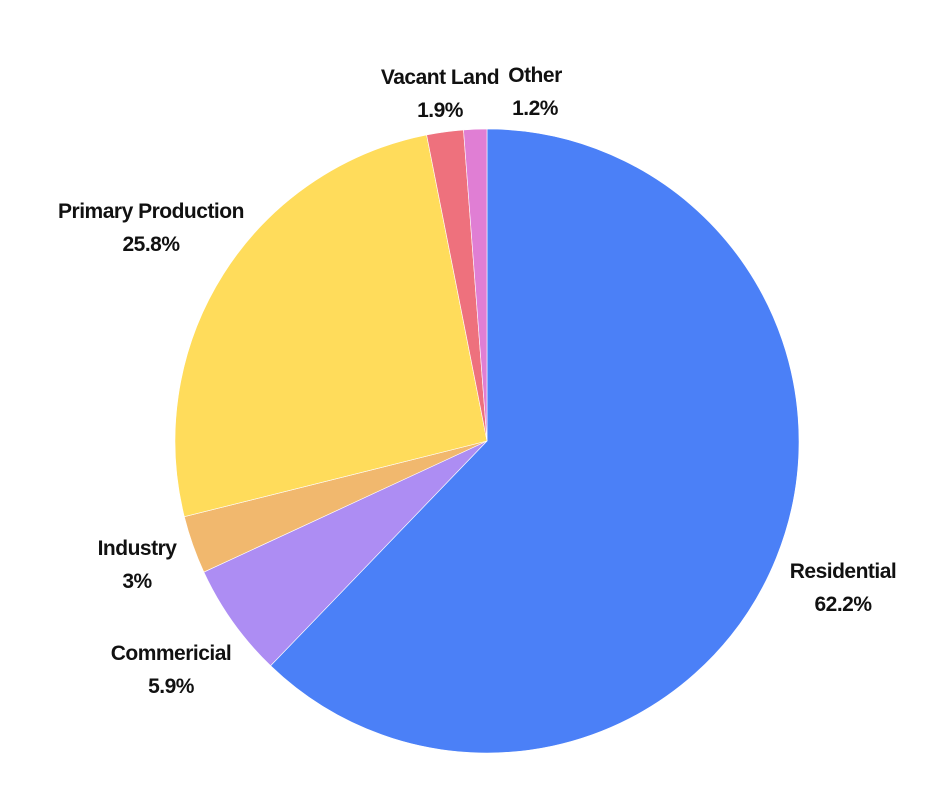  Describe the element at coordinates (171, 686) in the screenshot. I see `slice-value-commericial: 5.9%` at that location.